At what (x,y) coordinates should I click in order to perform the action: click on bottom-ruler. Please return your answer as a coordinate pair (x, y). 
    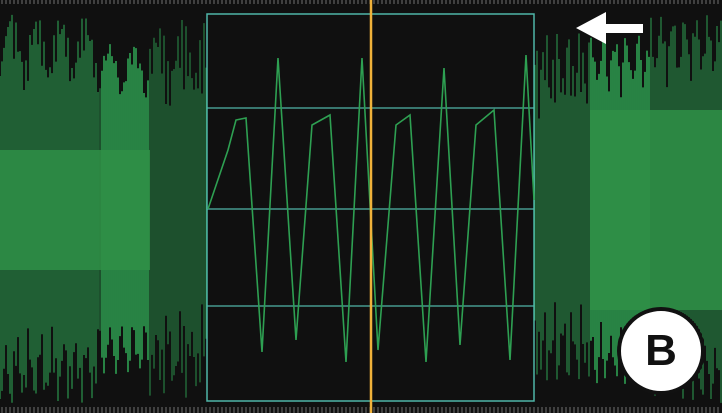
    Looking at the image, I should click on (360, 410).